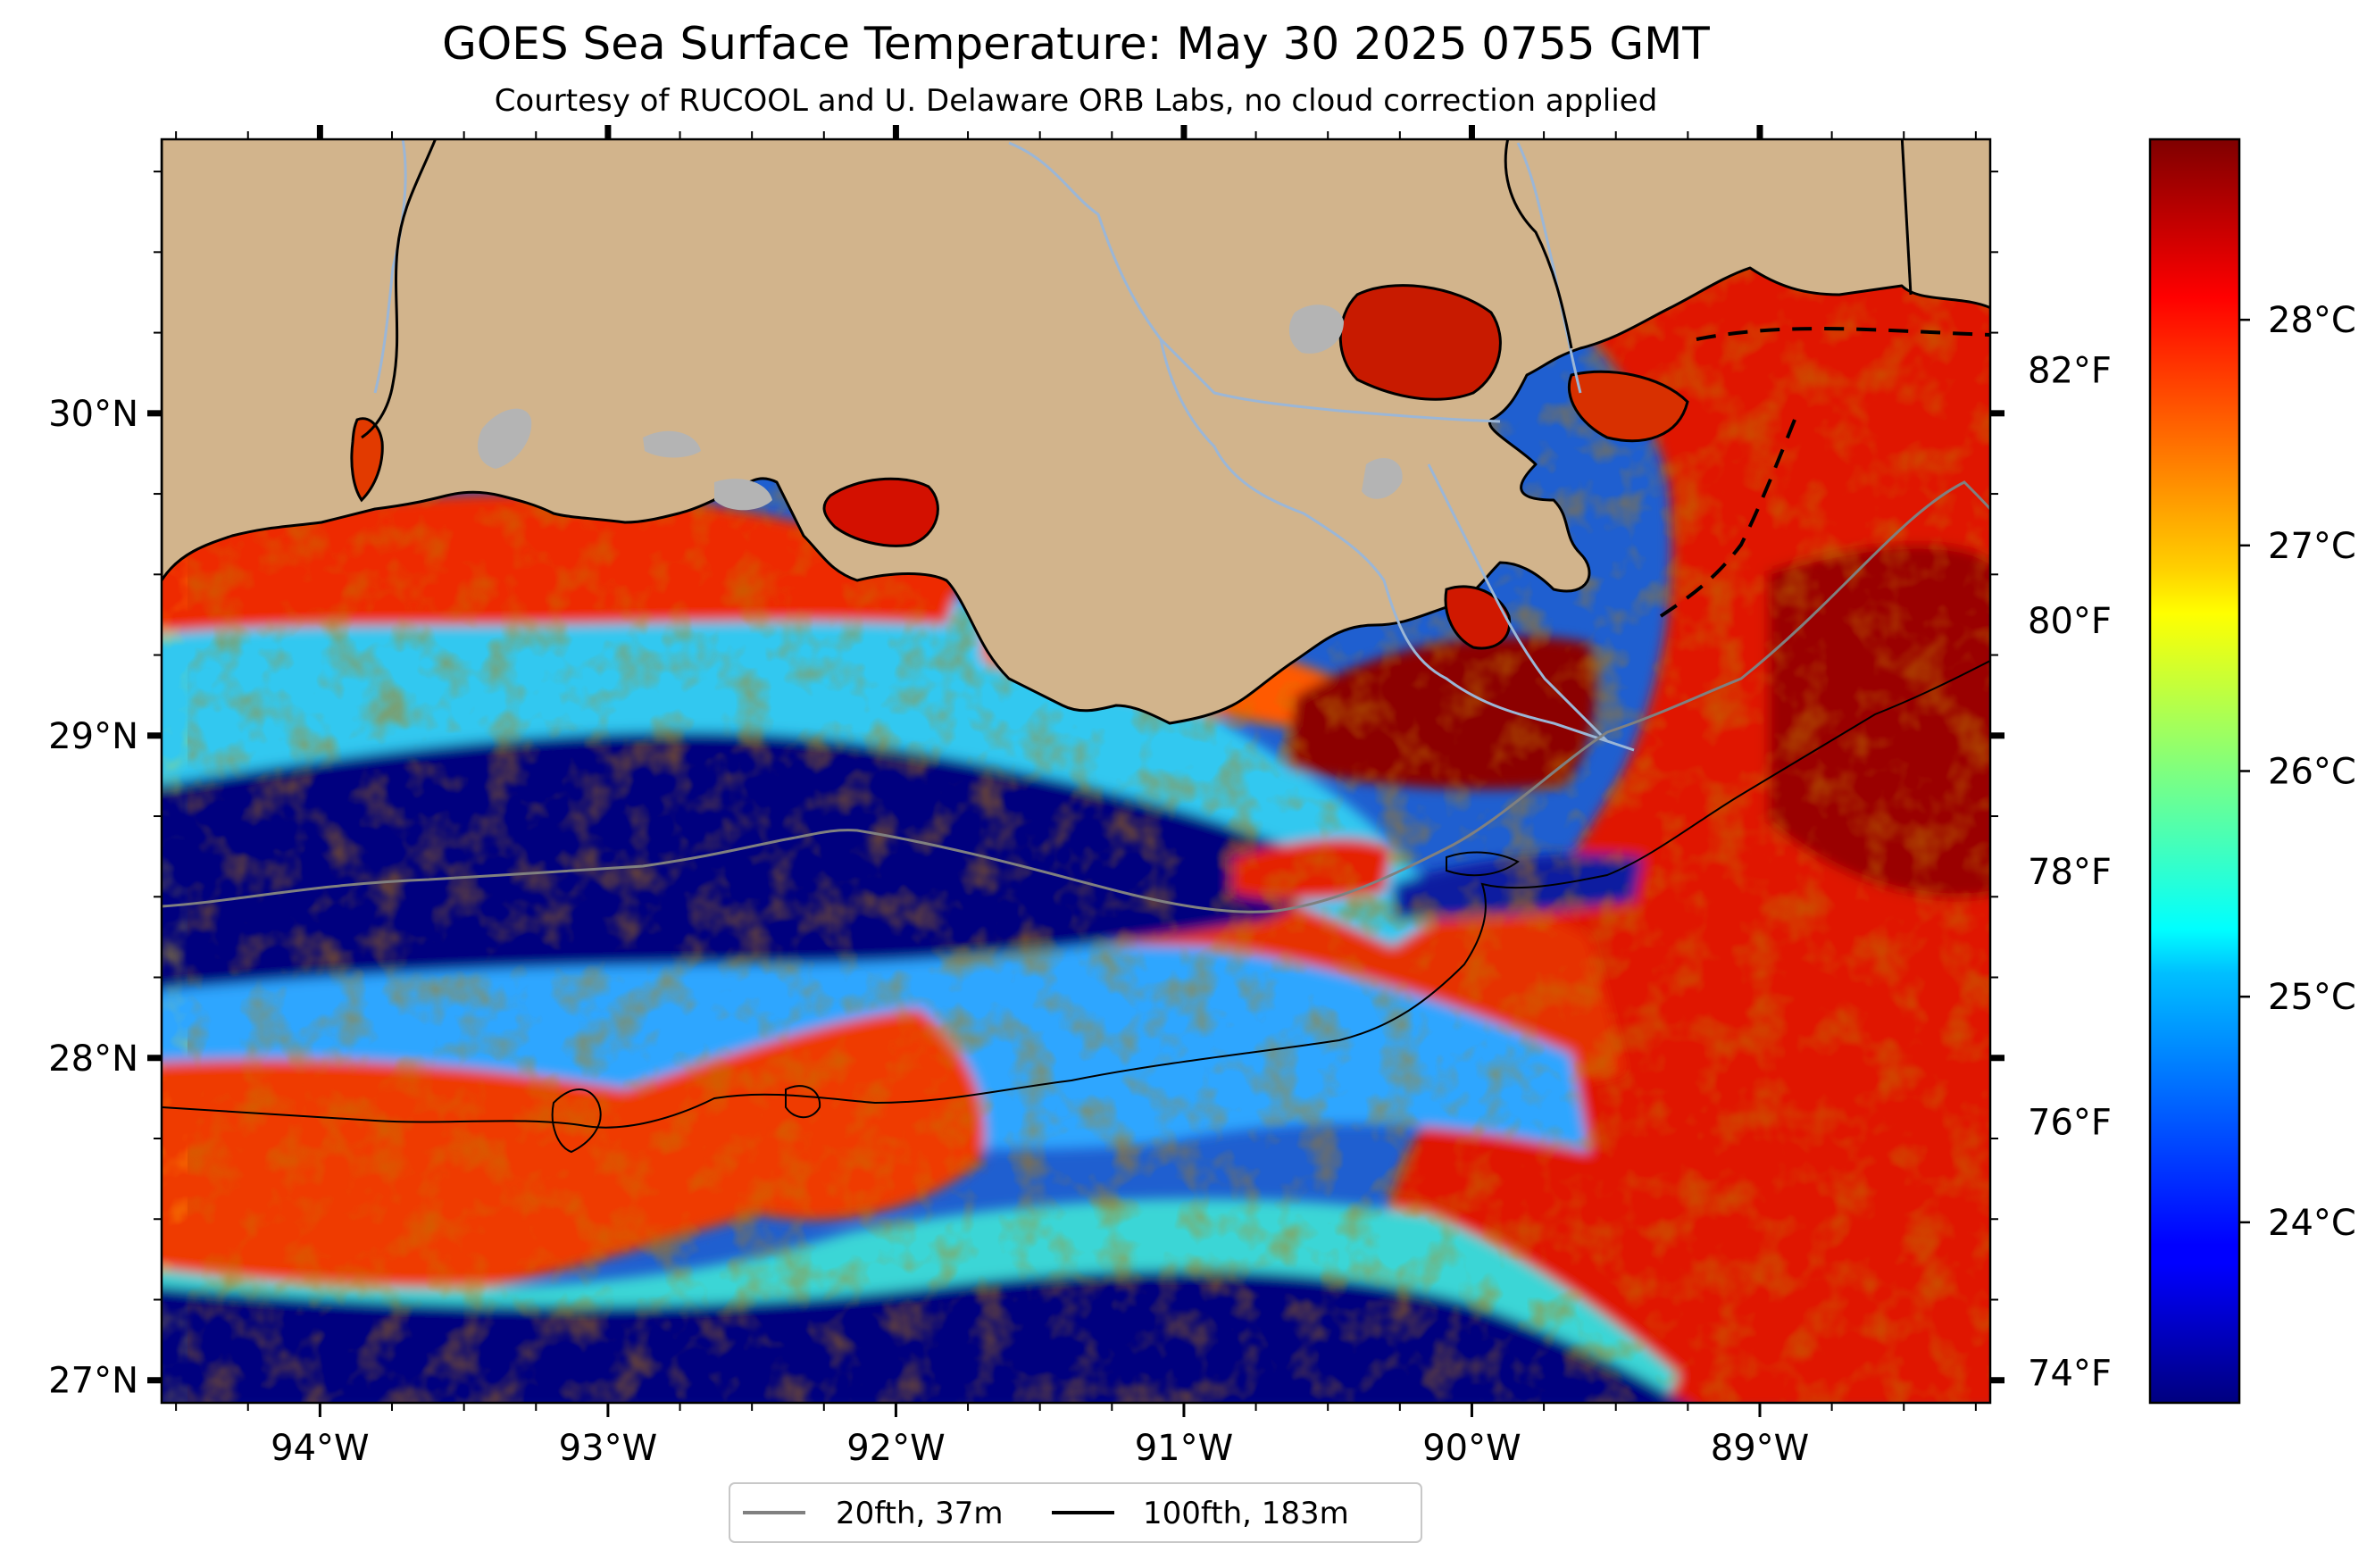 The width and height of the screenshot is (2367, 1568). What do you see at coordinates (1471, 1448) in the screenshot?
I see `lon-tick-label: 90°W` at bounding box center [1471, 1448].